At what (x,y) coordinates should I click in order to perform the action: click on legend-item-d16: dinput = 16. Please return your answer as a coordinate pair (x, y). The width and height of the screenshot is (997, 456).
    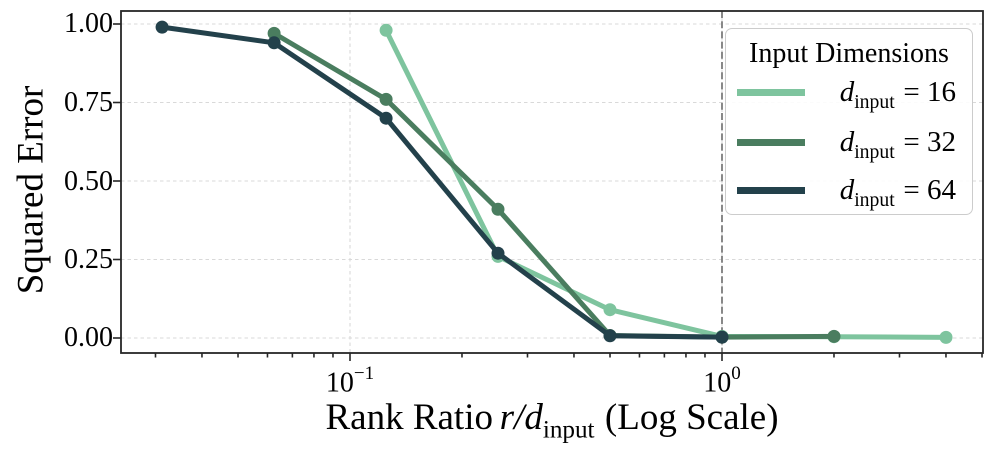
    Looking at the image, I should click on (846, 93).